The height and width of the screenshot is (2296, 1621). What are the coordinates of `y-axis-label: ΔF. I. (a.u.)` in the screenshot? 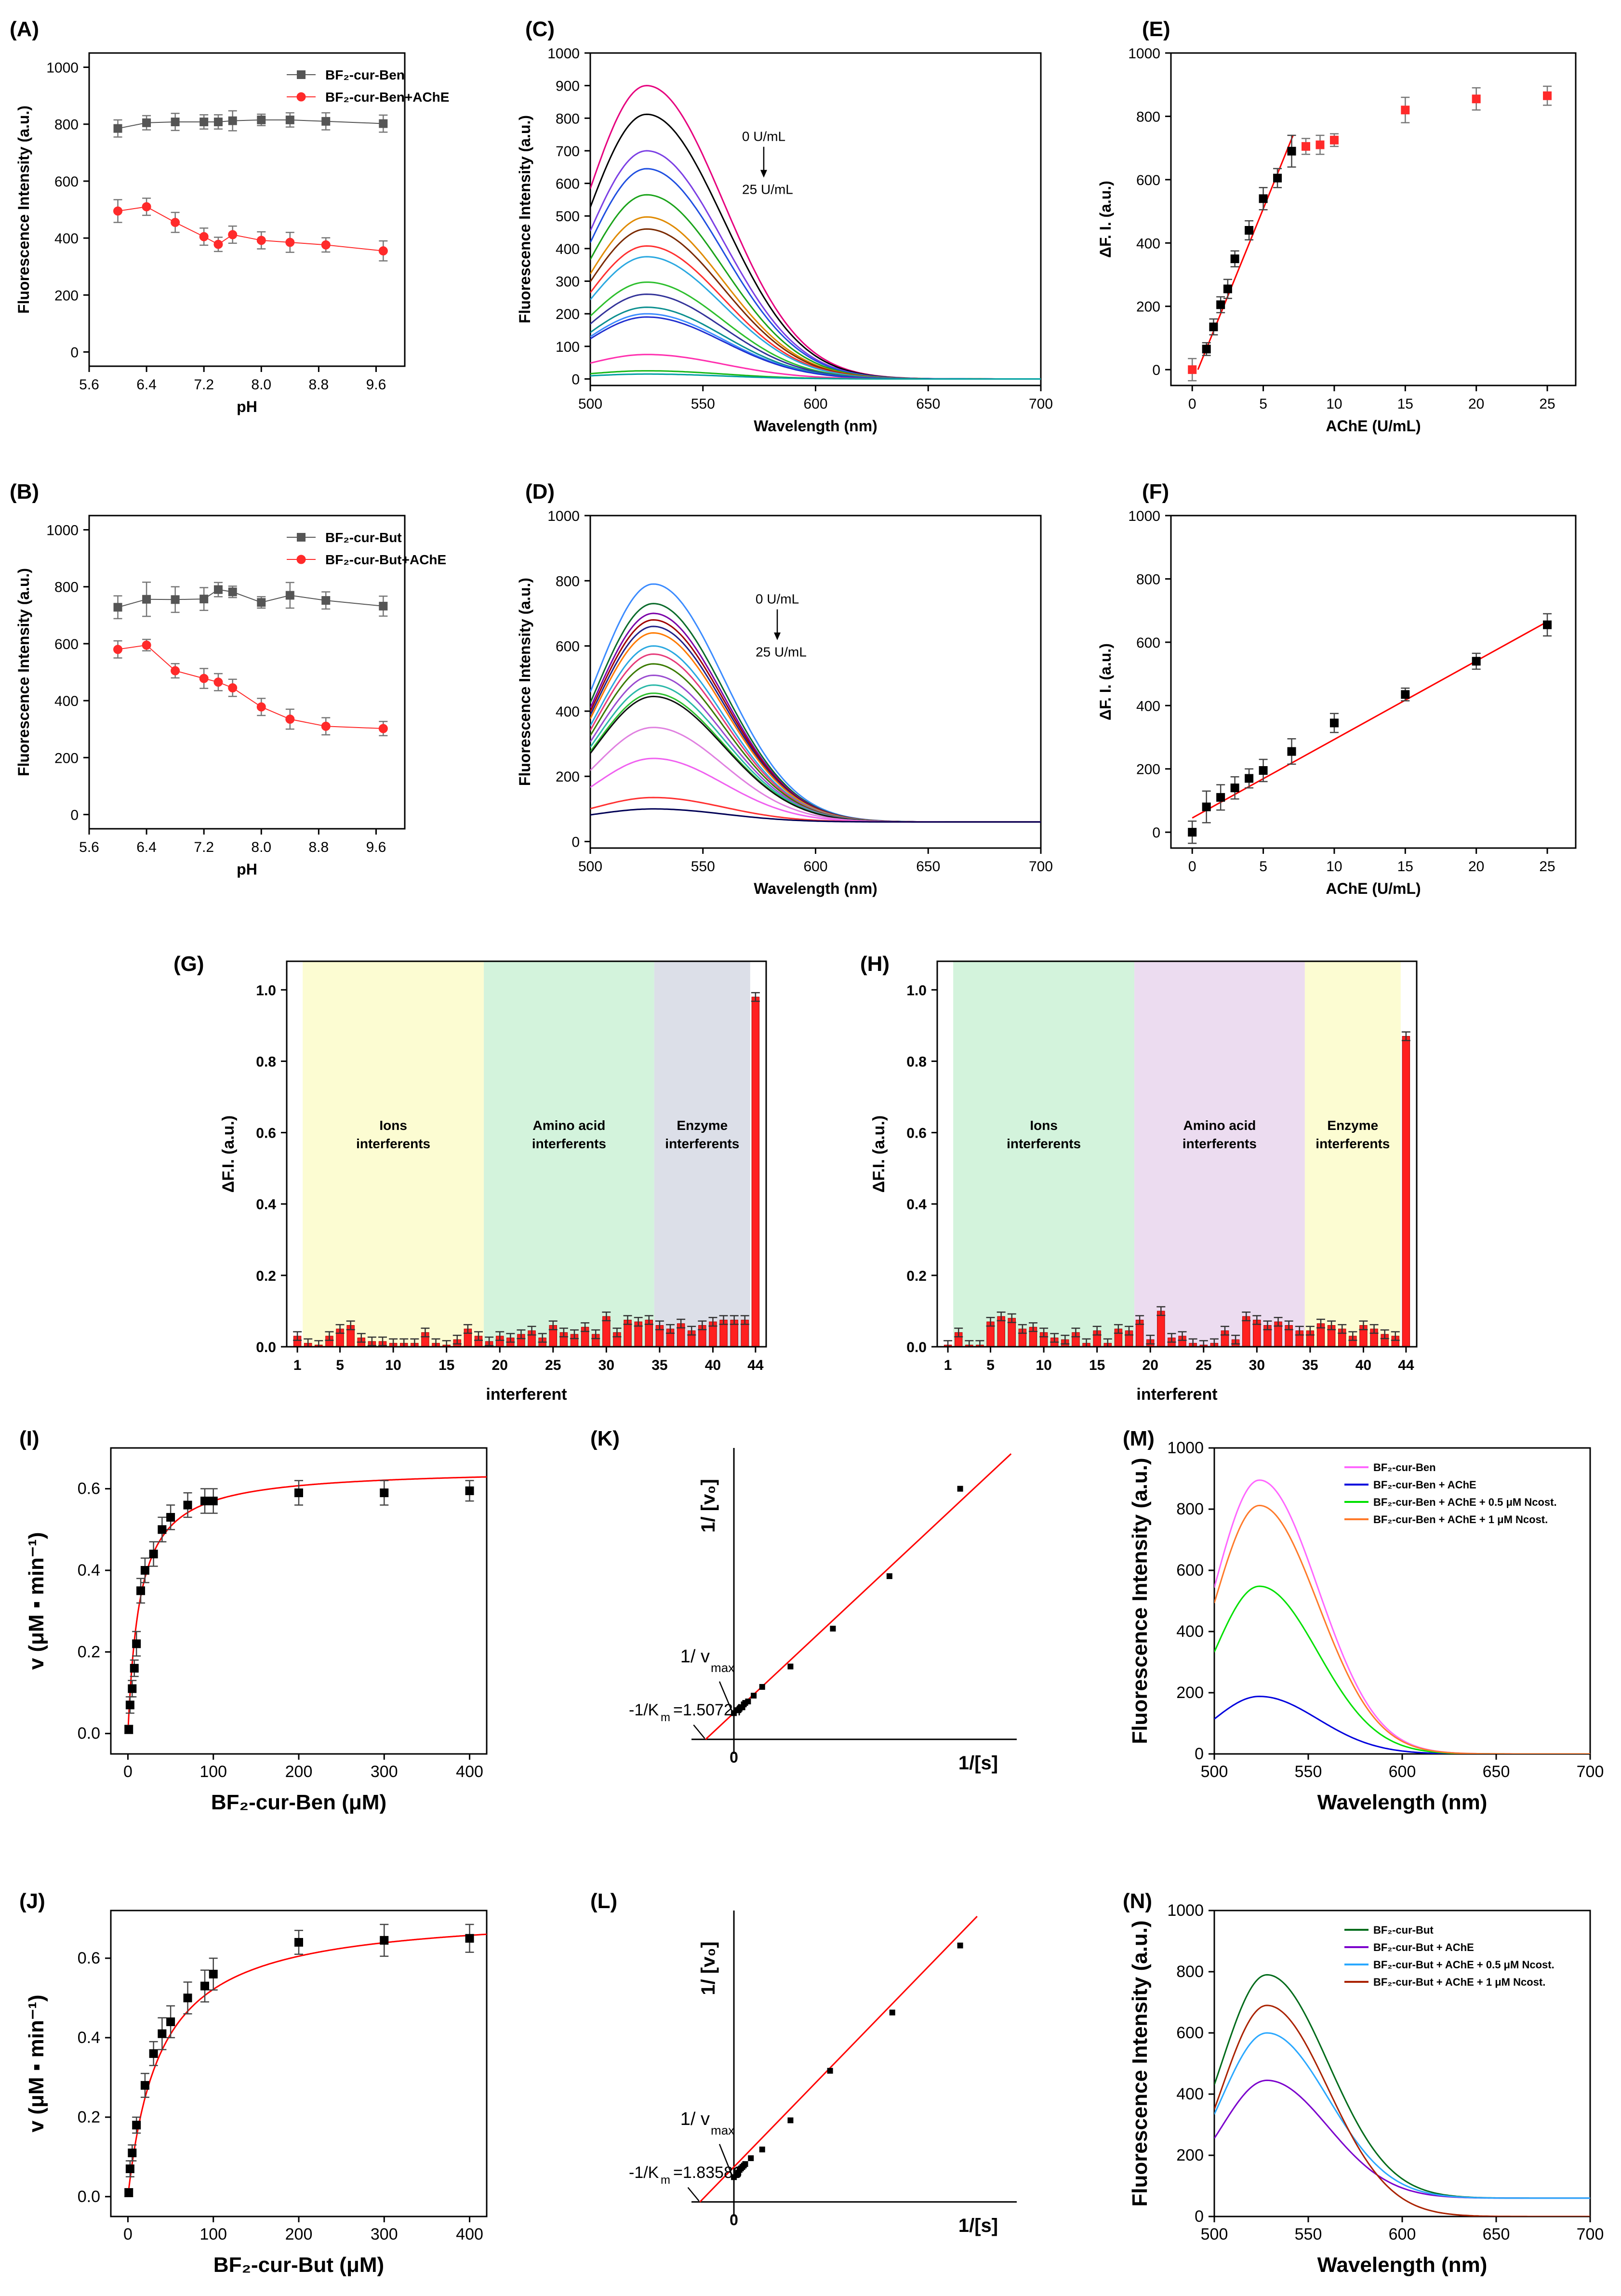 It's located at (1105, 681).